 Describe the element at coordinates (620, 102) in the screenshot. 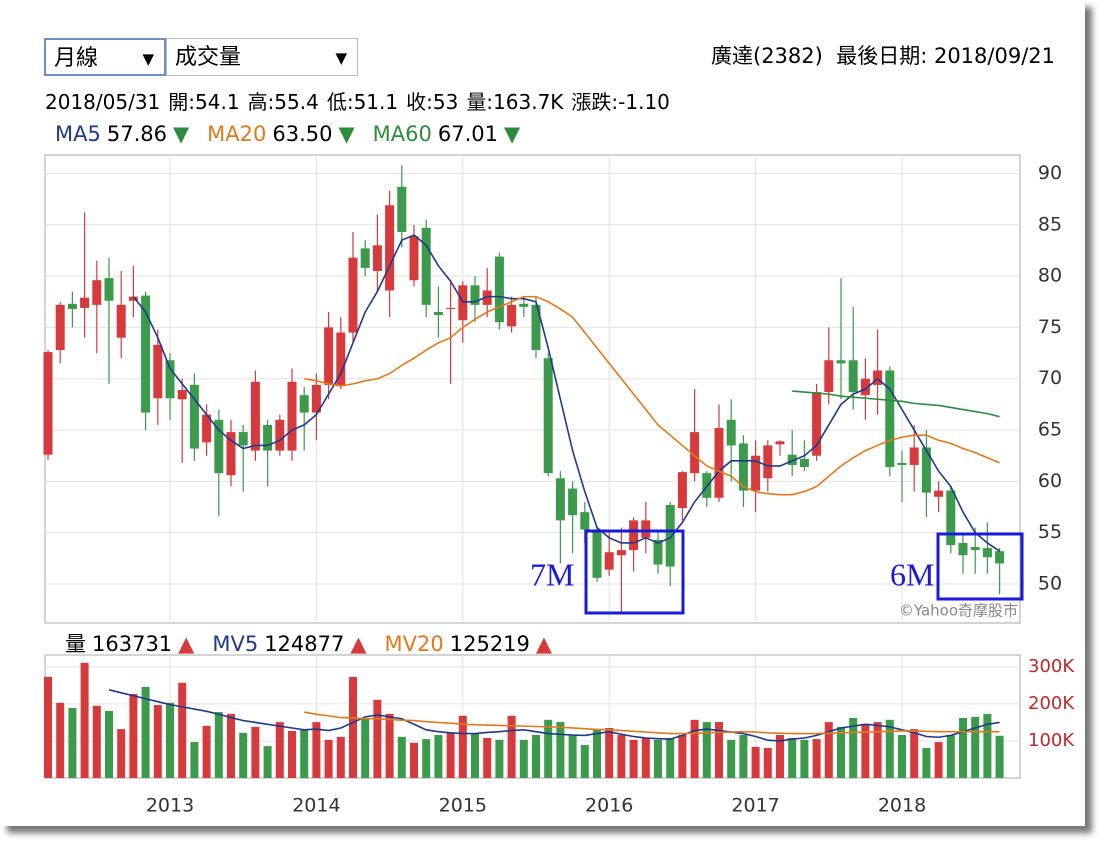

I see `info-item: 漲跌:-1.10` at that location.